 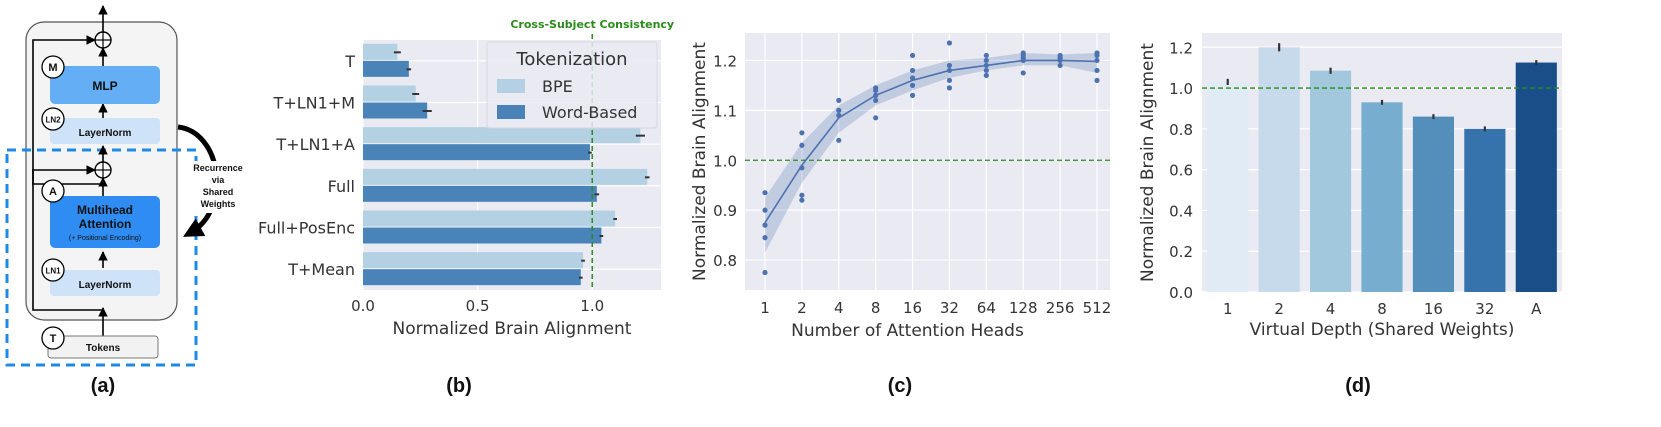 I want to click on recurrence-label-3: Shared, so click(x=218, y=192).